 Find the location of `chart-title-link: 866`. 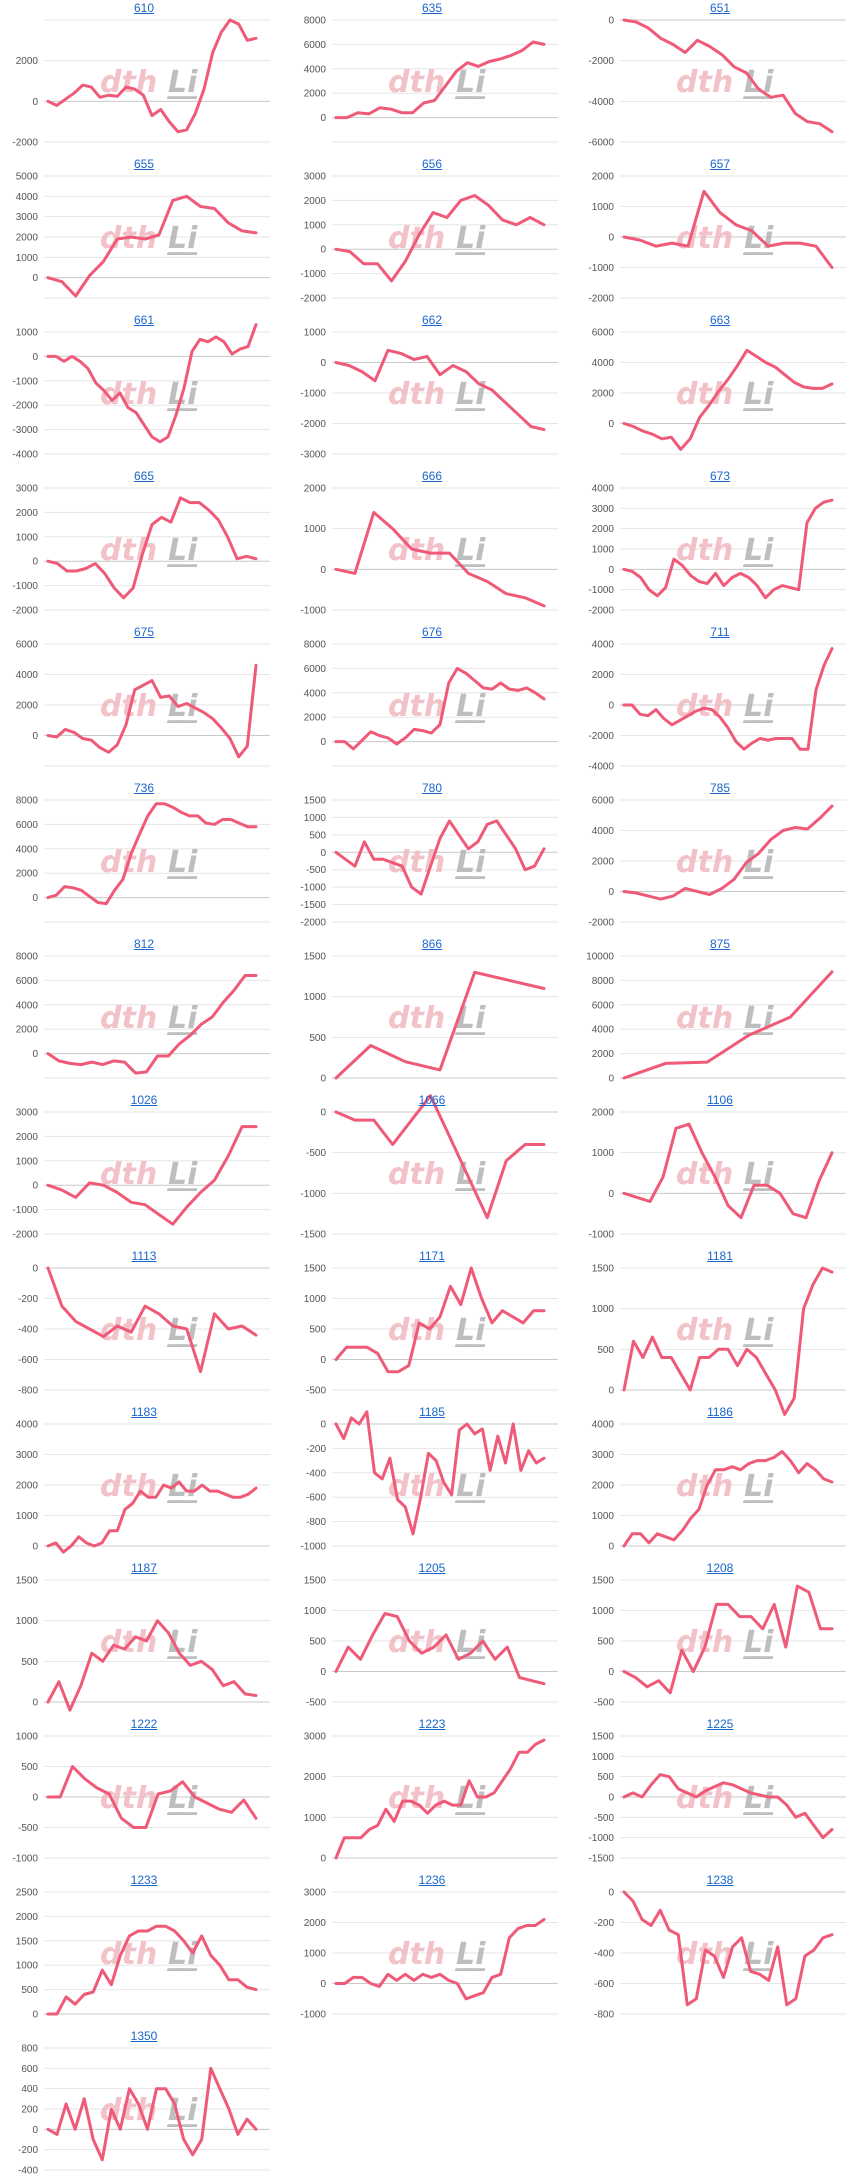

chart-title-link: 866 is located at coordinates (432, 944).